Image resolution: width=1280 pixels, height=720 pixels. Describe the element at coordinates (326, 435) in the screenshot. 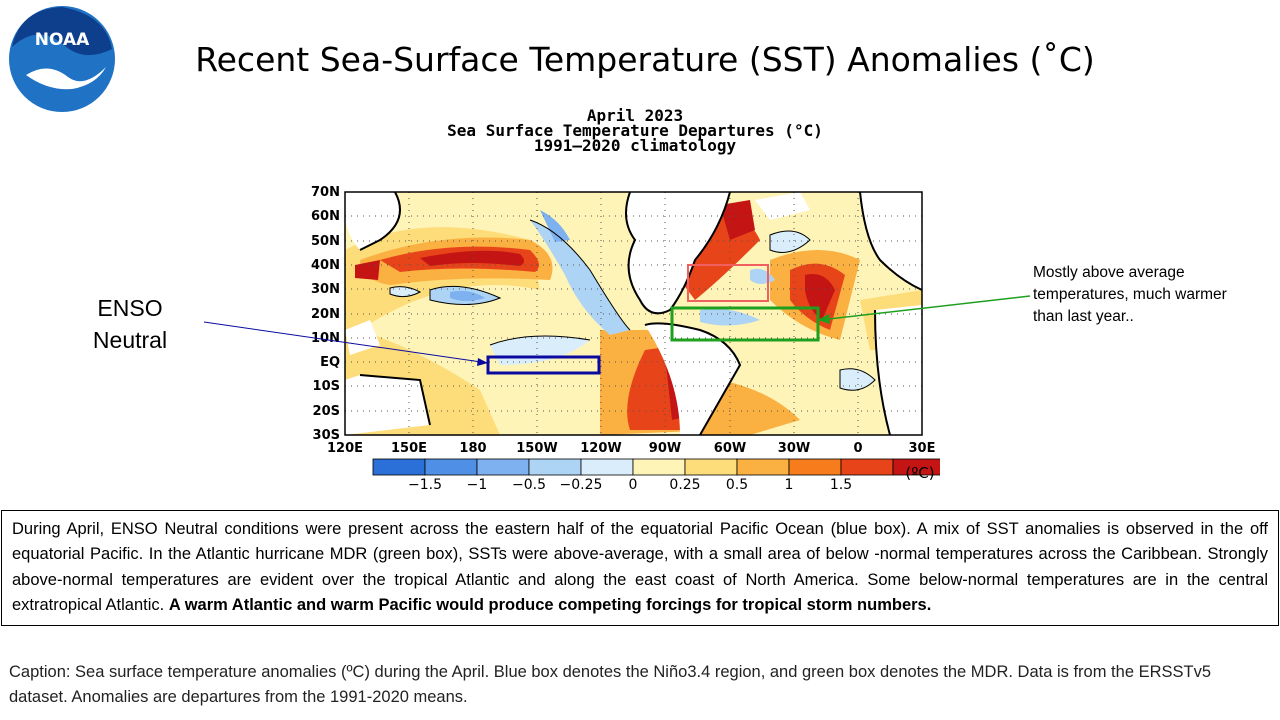

I see `lat-label: 30S` at that location.